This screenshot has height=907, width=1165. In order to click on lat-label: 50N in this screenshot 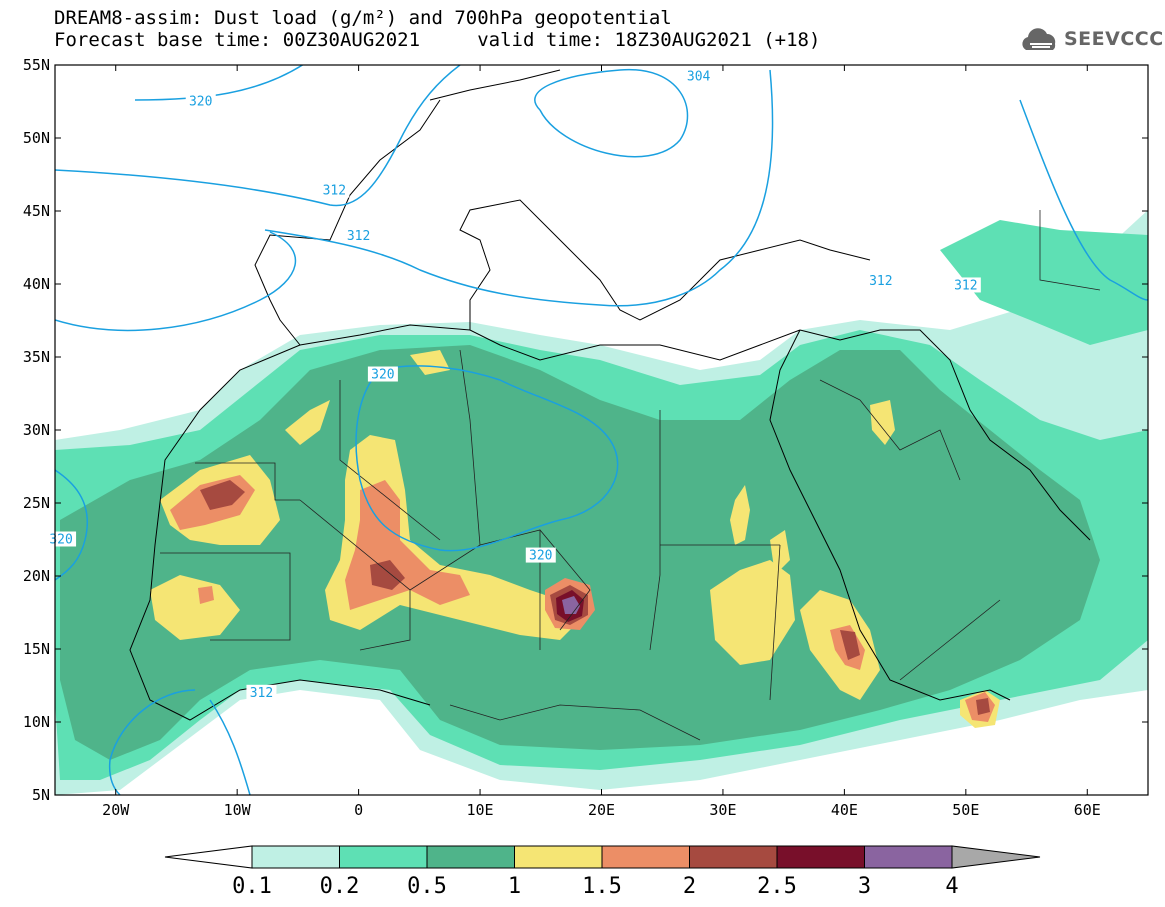, I will do `click(36, 138)`.